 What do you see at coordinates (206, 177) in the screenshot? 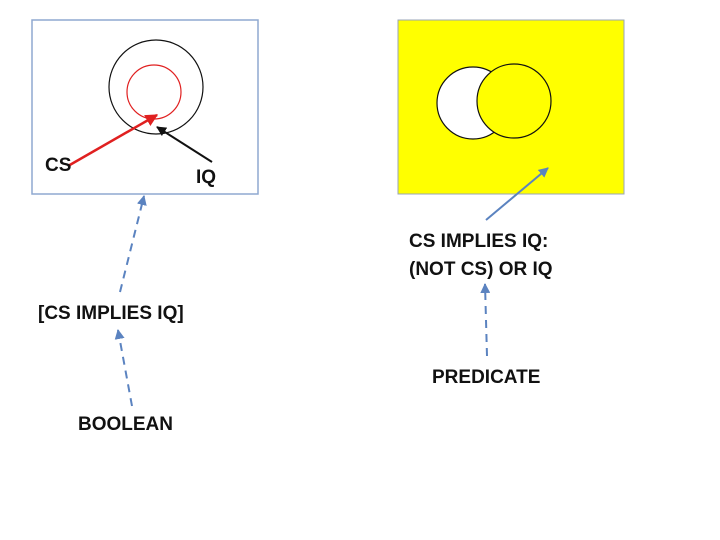
I see `iq-label: IQ` at bounding box center [206, 177].